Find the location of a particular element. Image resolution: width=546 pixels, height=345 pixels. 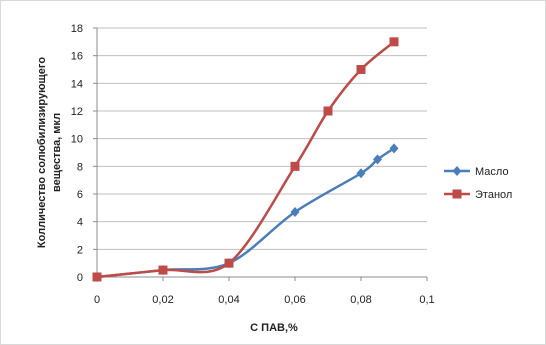

x-tick-label-2: 0,04 is located at coordinates (228, 300).